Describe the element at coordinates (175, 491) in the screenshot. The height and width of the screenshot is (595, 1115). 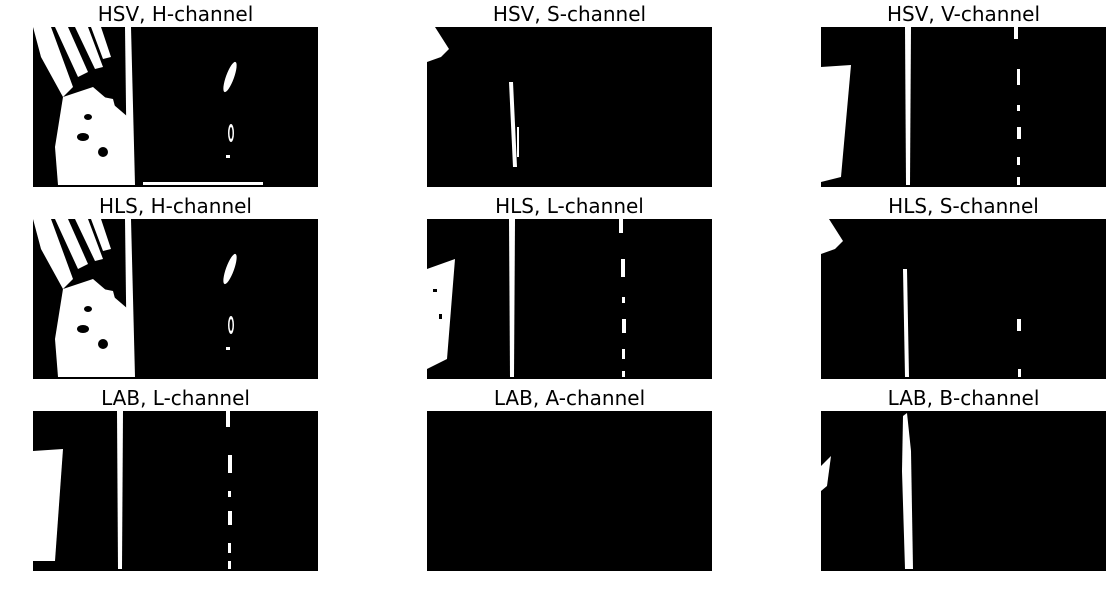
I see `binary-image-lab-l` at that location.